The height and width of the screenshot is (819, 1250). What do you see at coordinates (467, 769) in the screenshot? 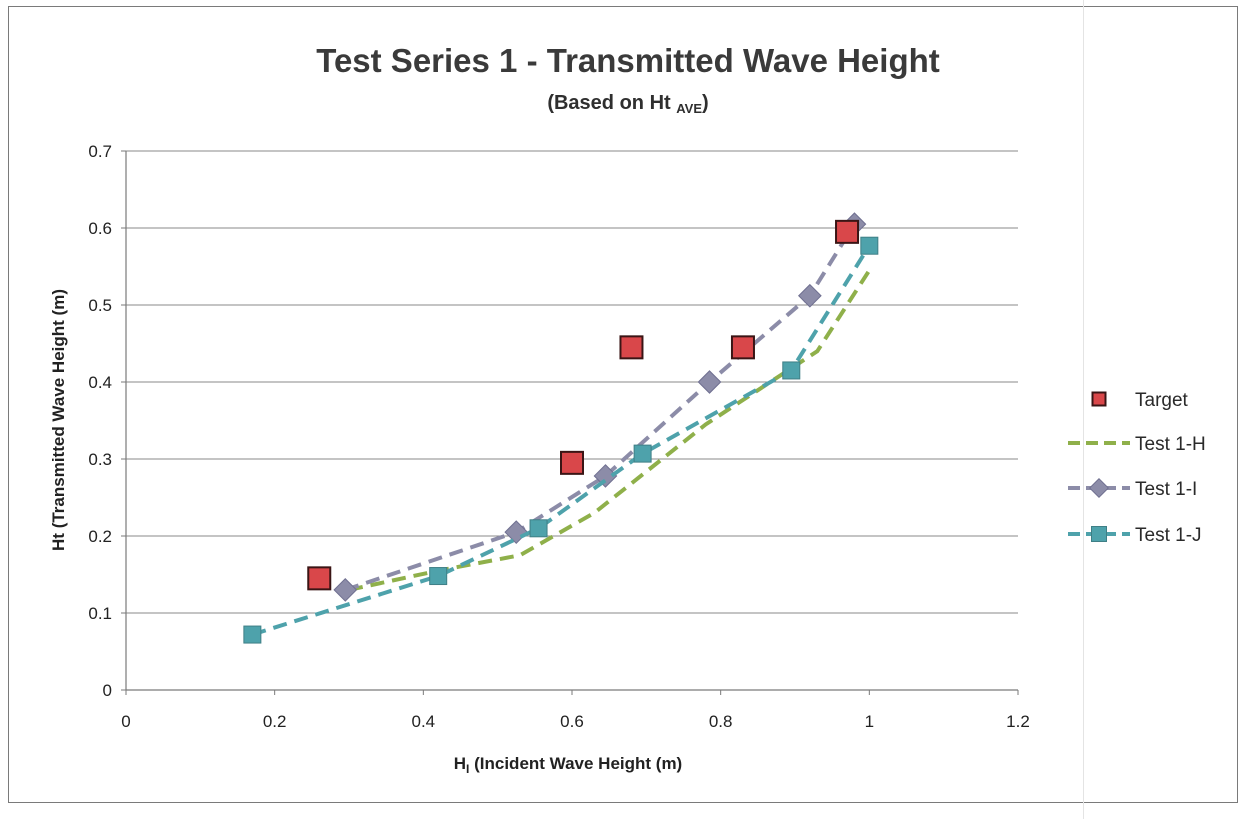
I see `x-axis-title-sub: I` at bounding box center [467, 769].